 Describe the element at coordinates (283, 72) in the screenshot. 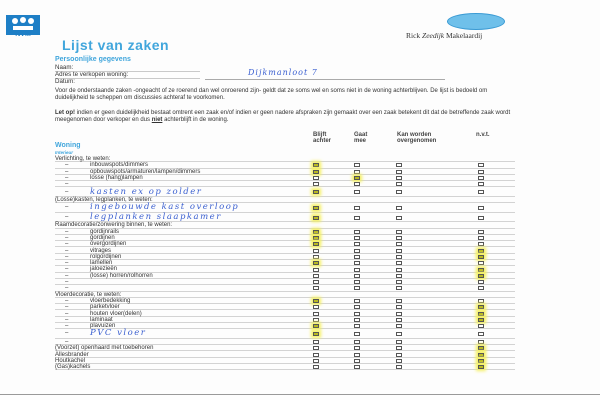

I see `address-field: Dijkmanloot 7` at that location.